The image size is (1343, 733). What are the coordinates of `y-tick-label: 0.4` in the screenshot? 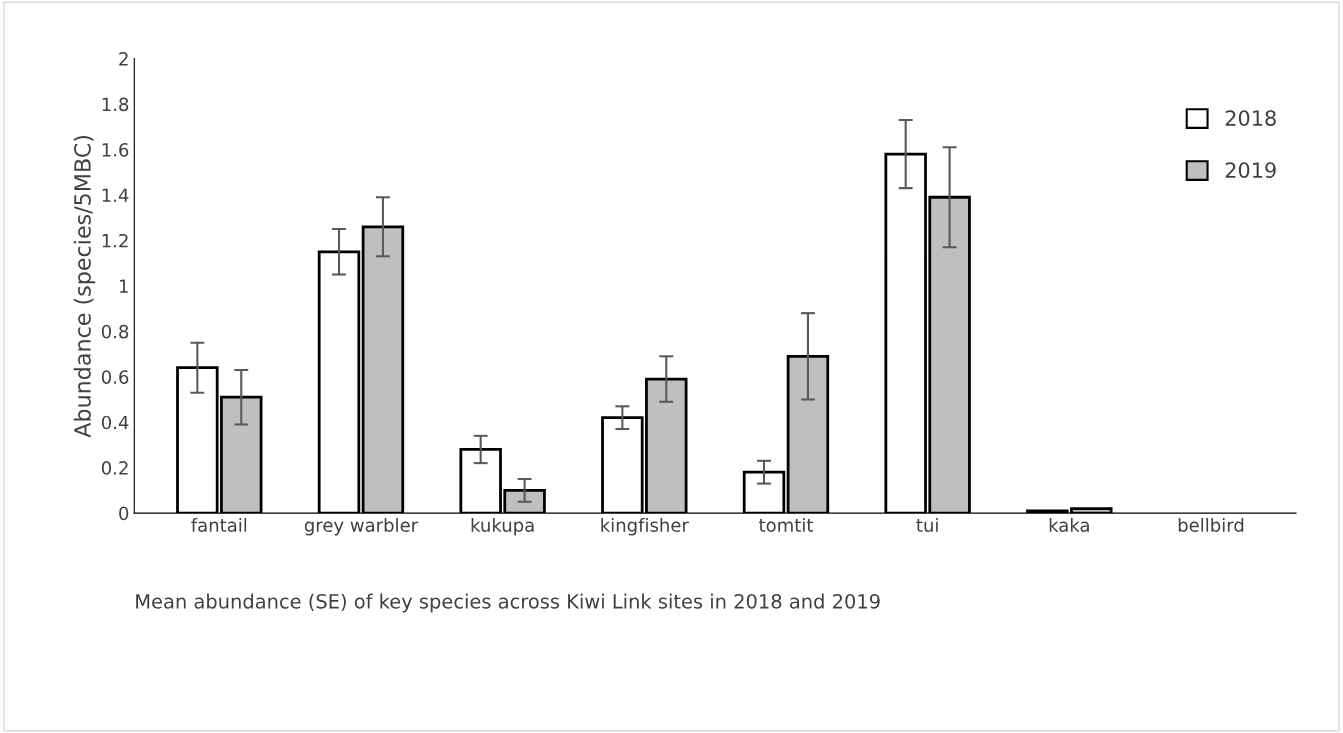 It's located at (115, 422).